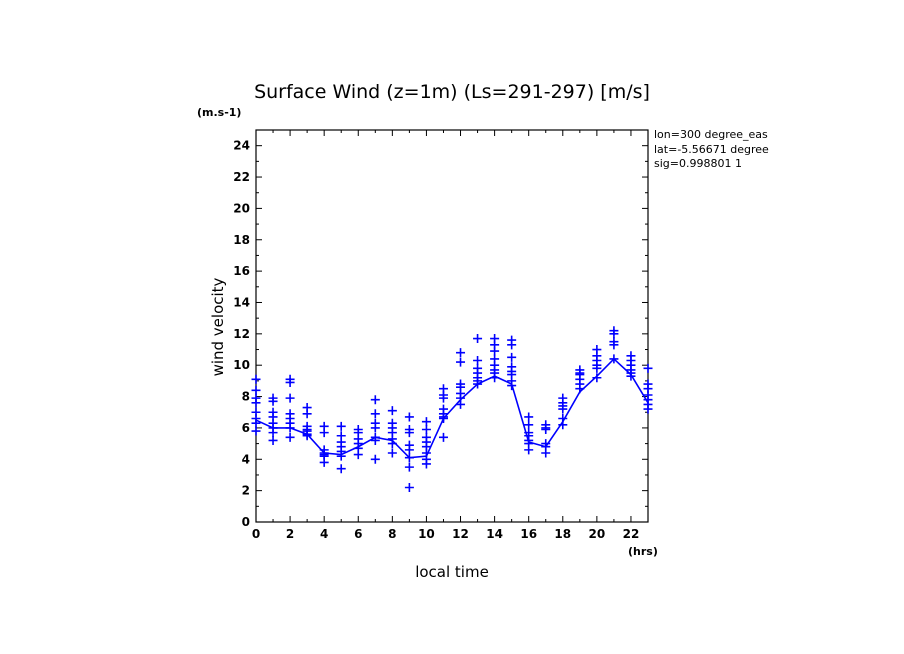 This screenshot has width=904, height=654. Describe the element at coordinates (218, 326) in the screenshot. I see `y-axis-label: wind velocity` at that location.